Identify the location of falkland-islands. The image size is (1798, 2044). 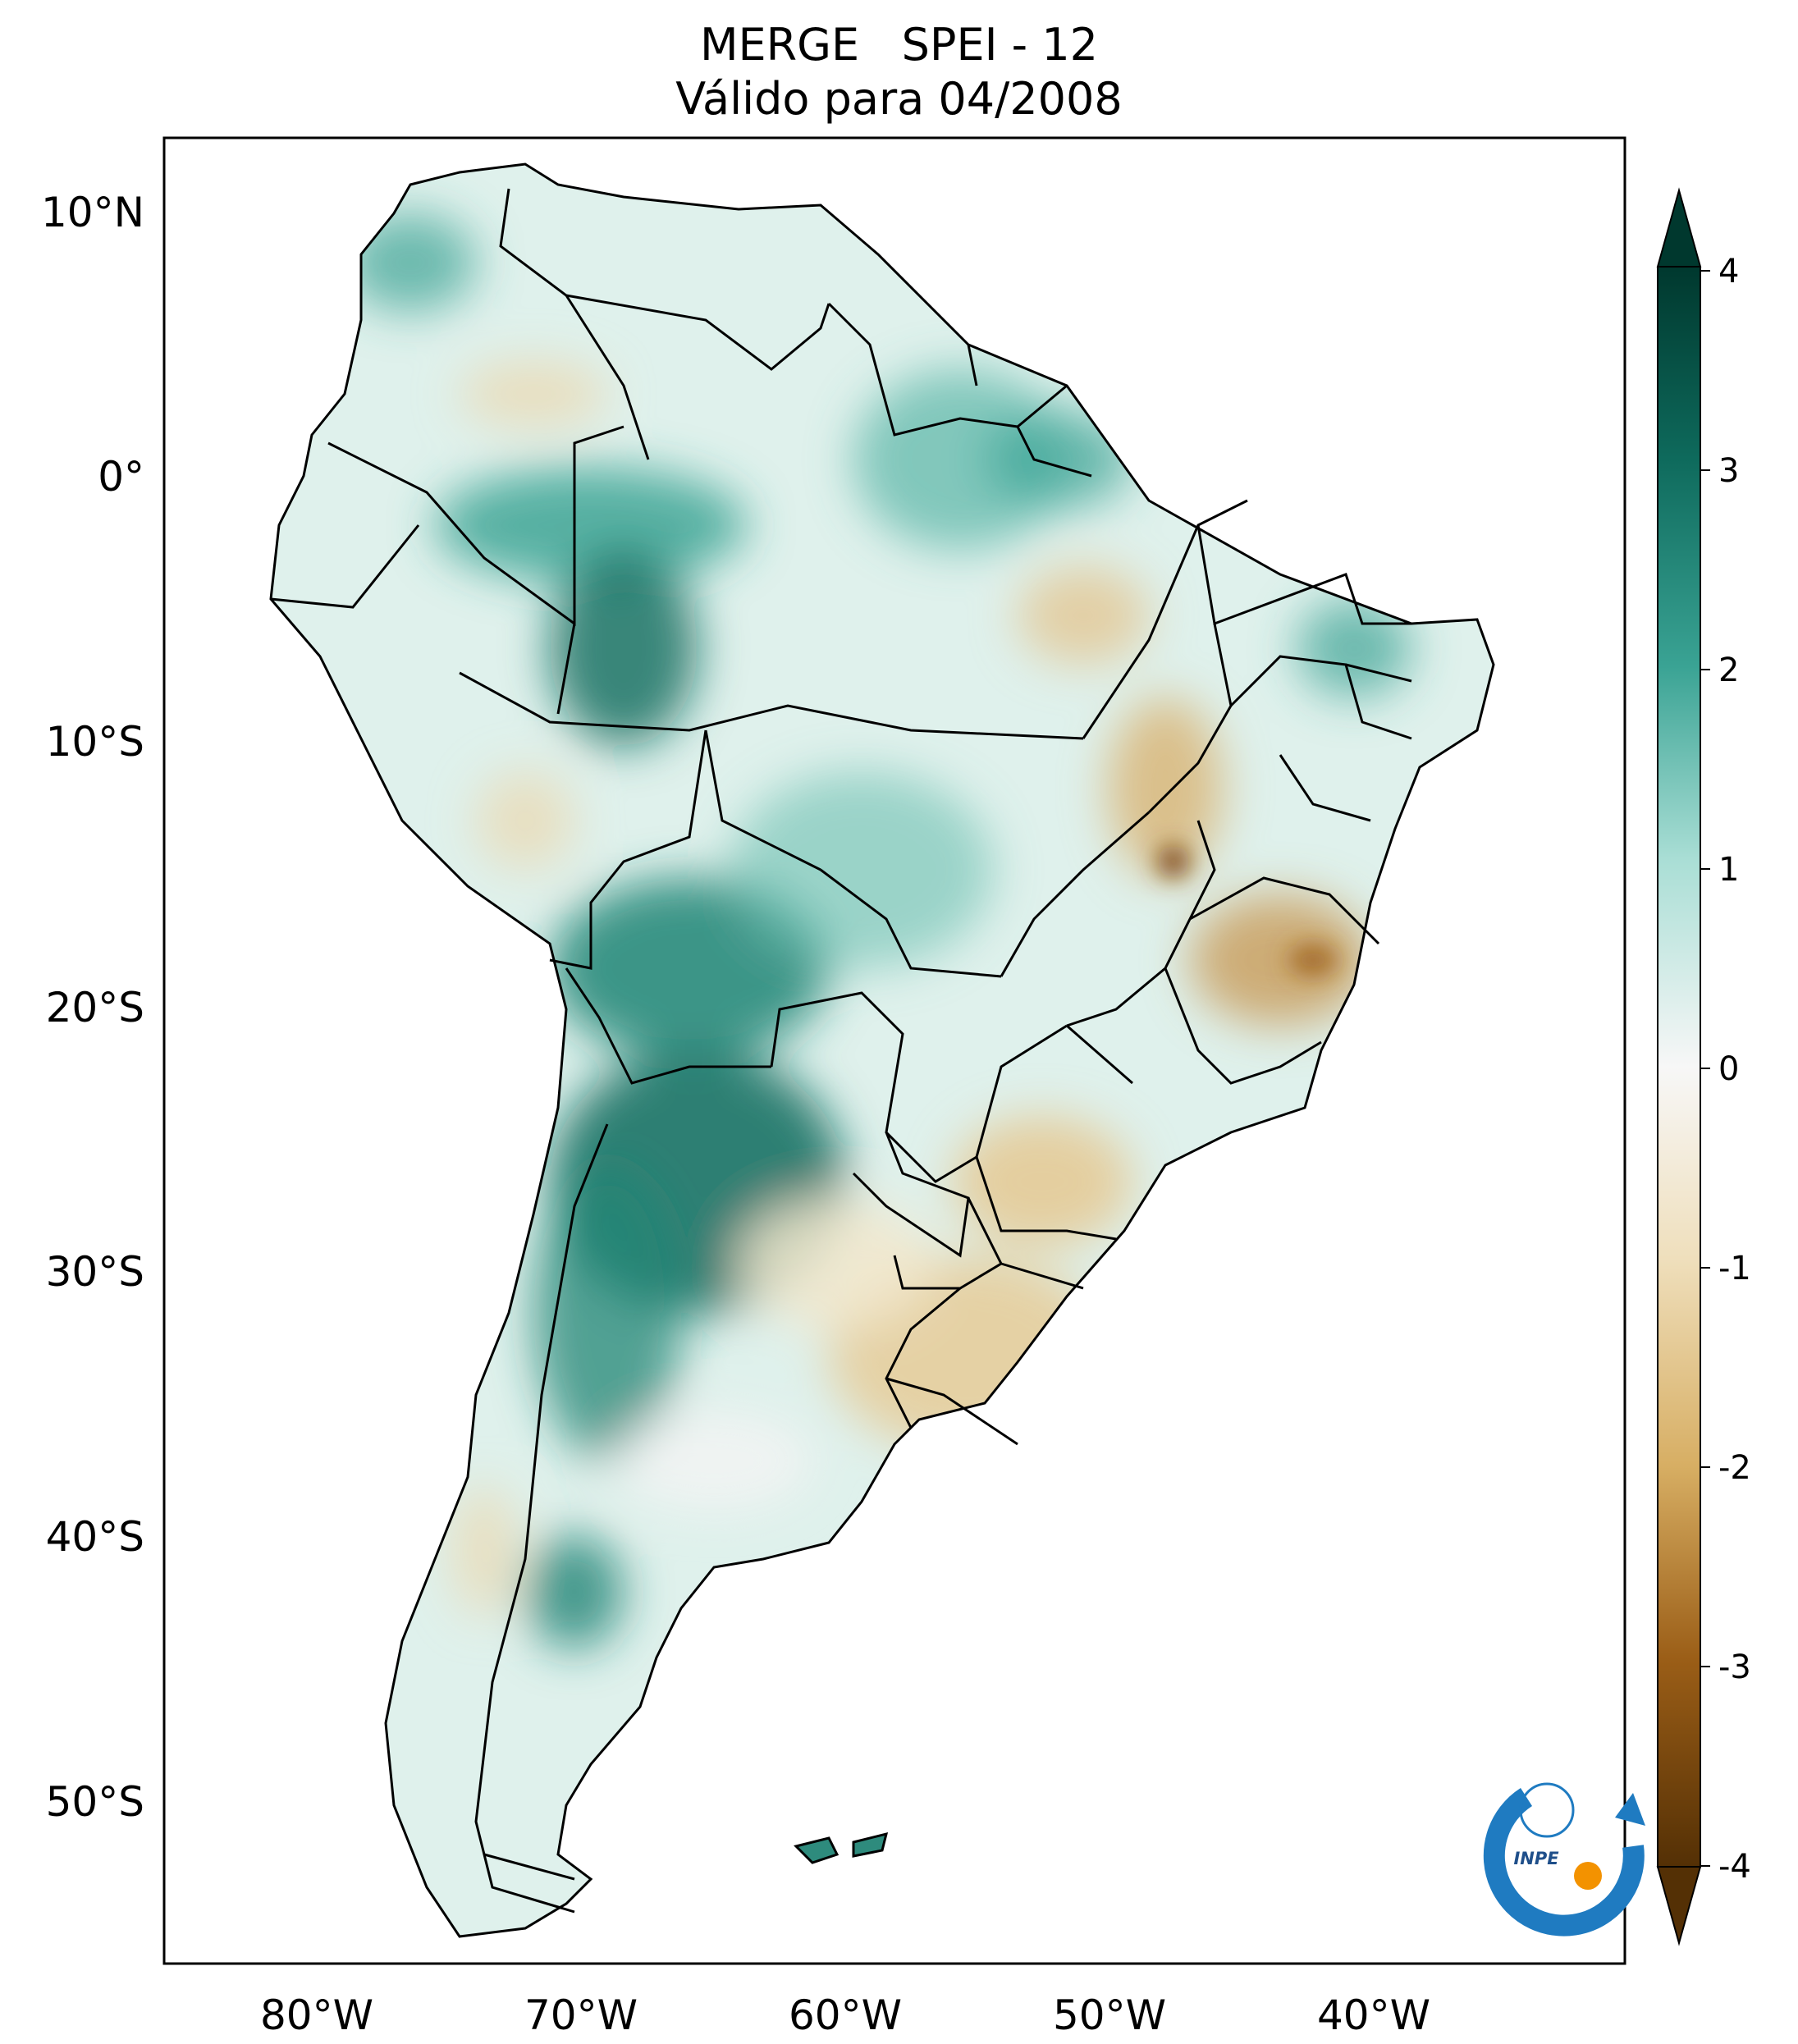
(841, 1847).